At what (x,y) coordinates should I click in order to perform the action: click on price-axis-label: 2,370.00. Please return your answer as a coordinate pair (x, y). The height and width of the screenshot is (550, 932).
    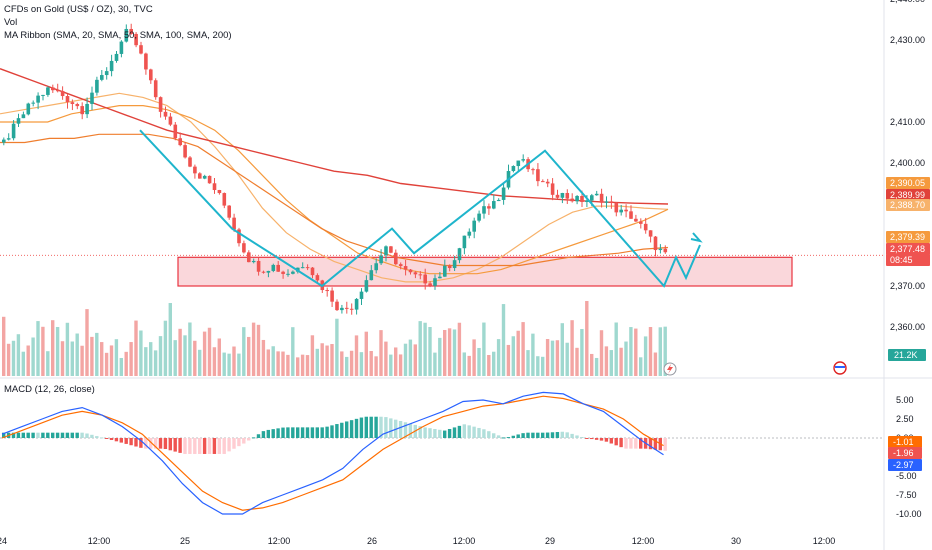
    Looking at the image, I should click on (907, 286).